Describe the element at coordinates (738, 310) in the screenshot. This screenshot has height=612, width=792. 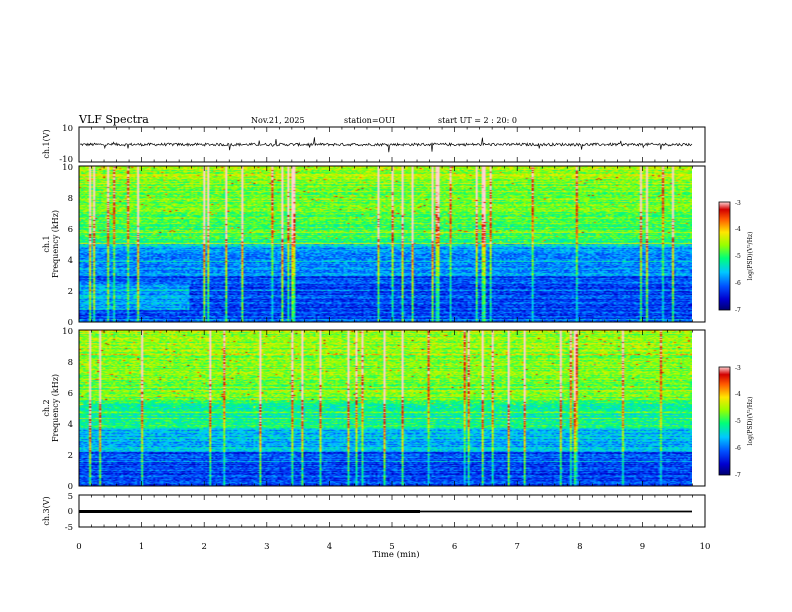
I see `ch1-cb-tick-m7: -7` at that location.